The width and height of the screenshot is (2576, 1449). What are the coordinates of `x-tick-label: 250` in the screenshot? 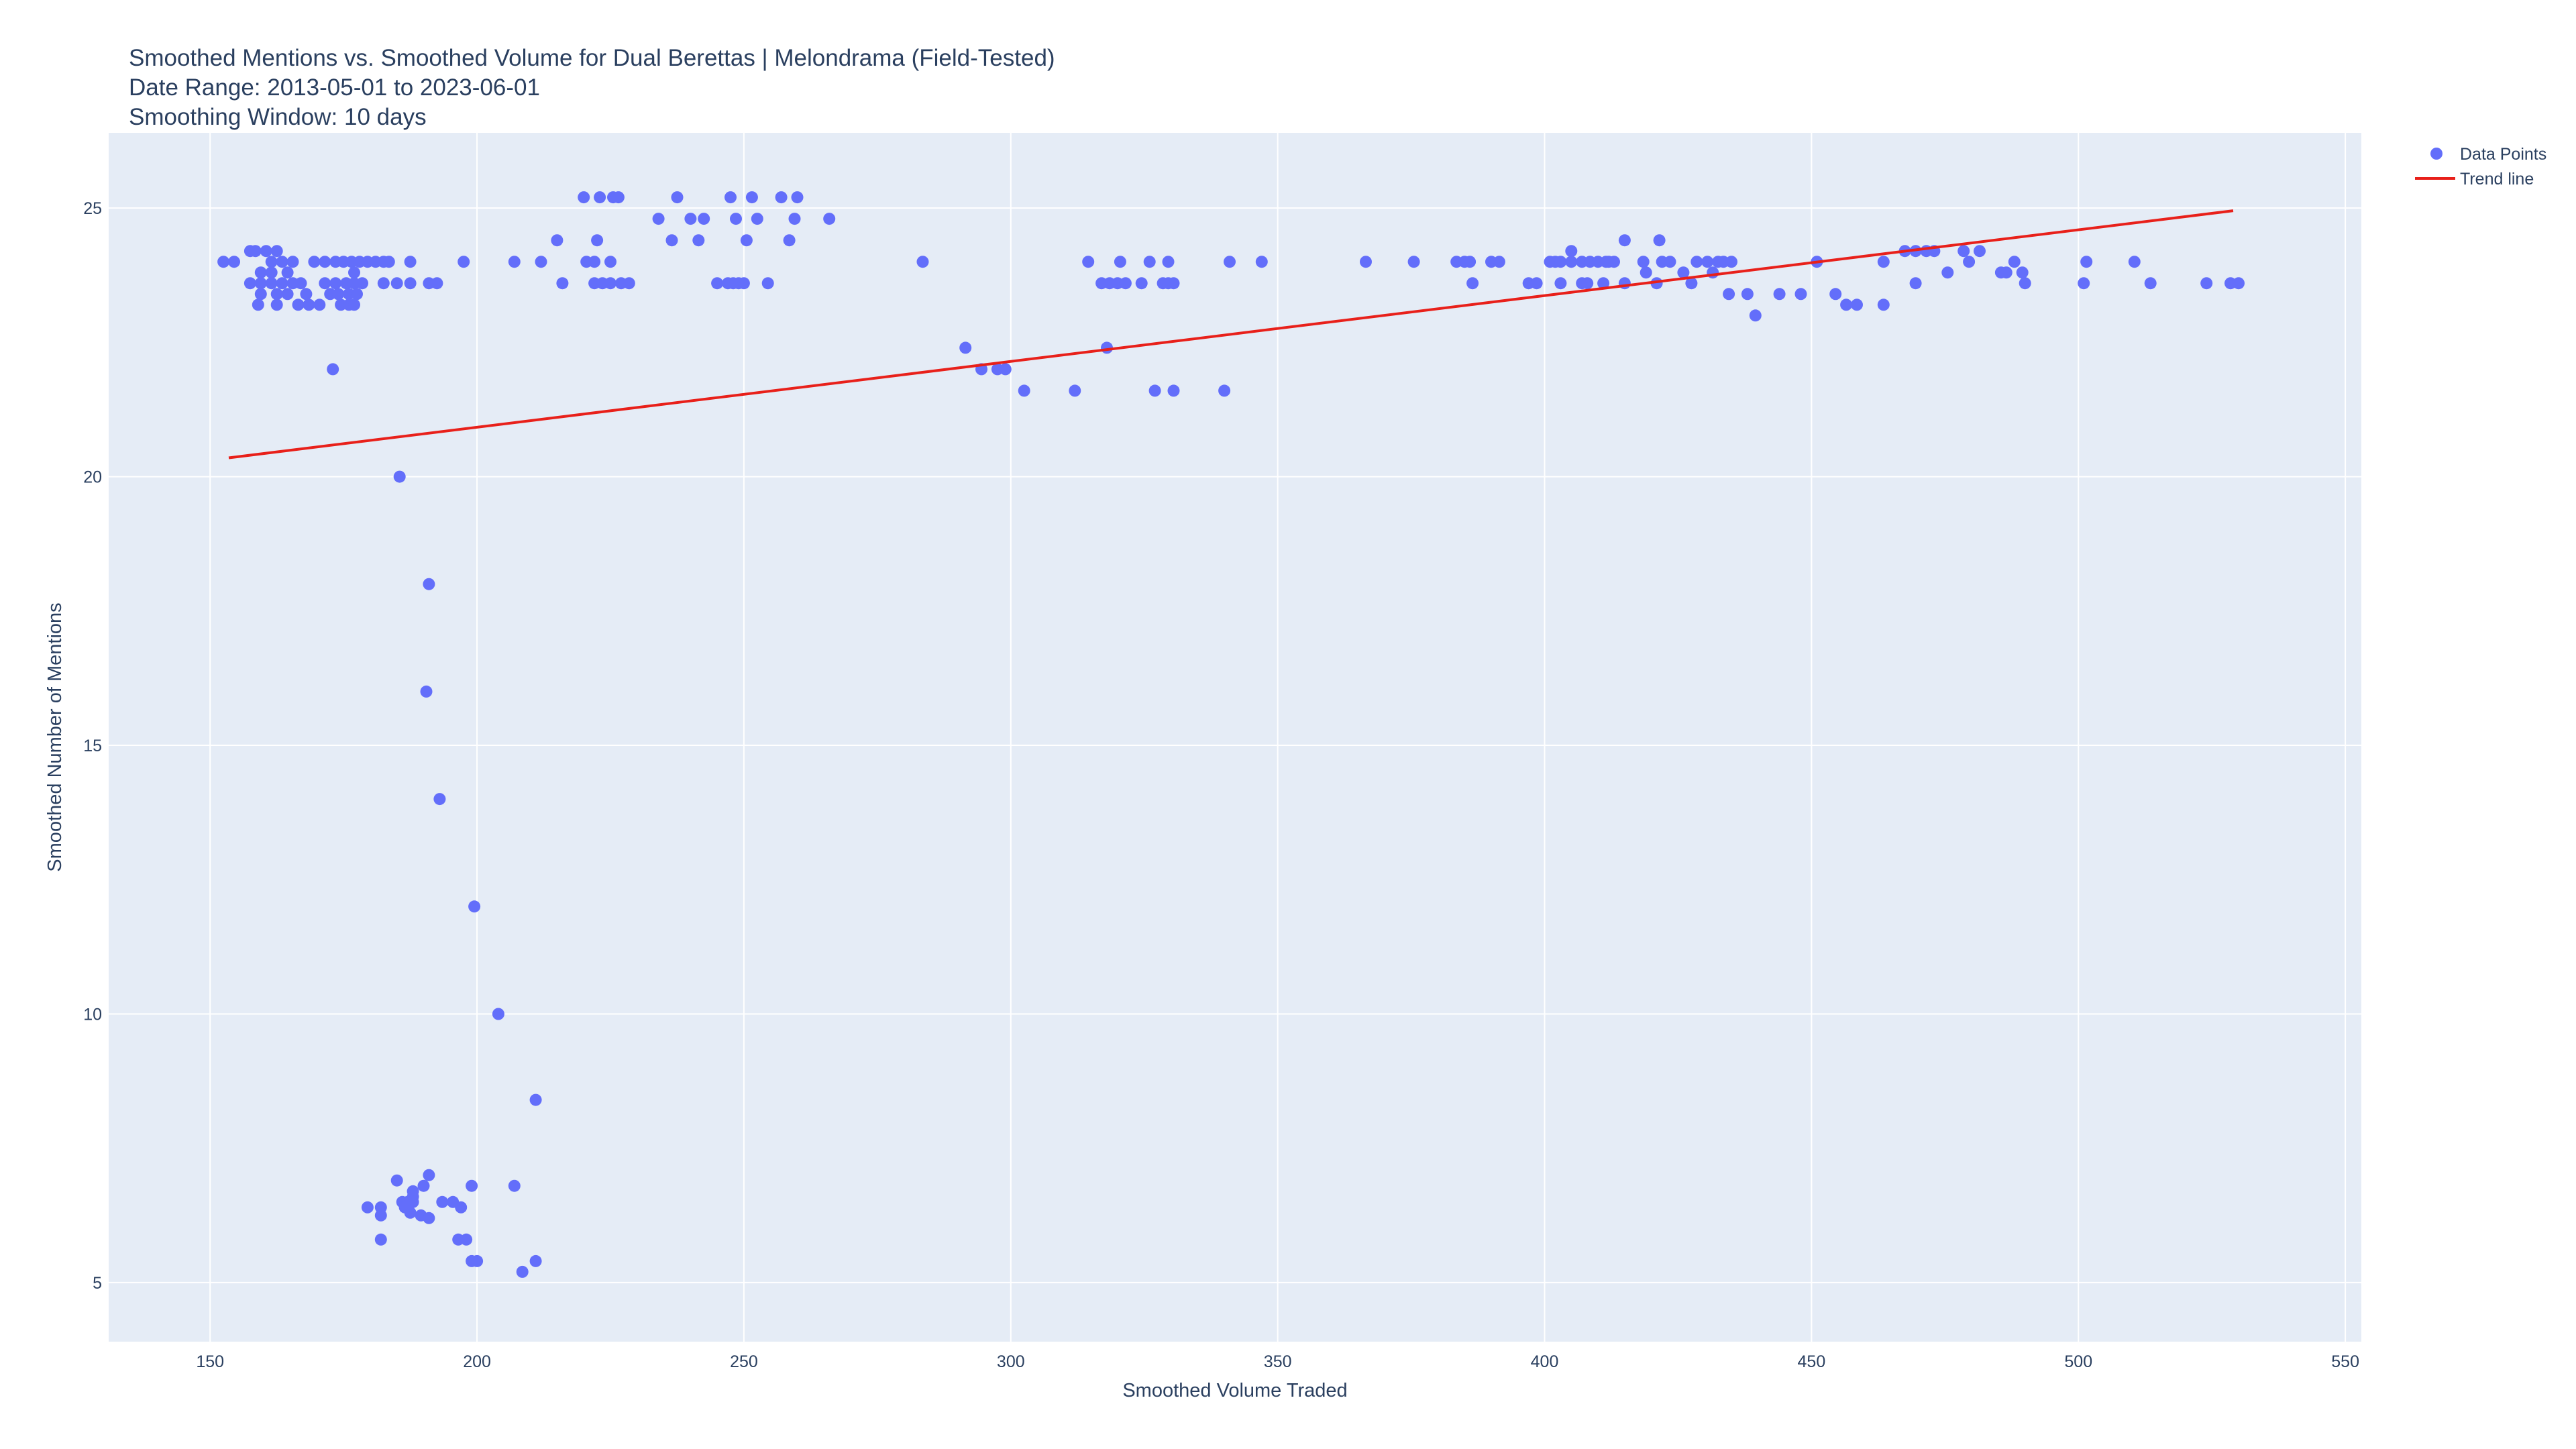 It's located at (744, 1361).